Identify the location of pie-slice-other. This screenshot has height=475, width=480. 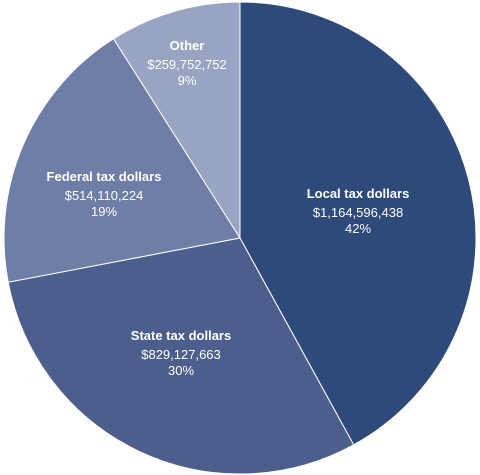
(176, 120).